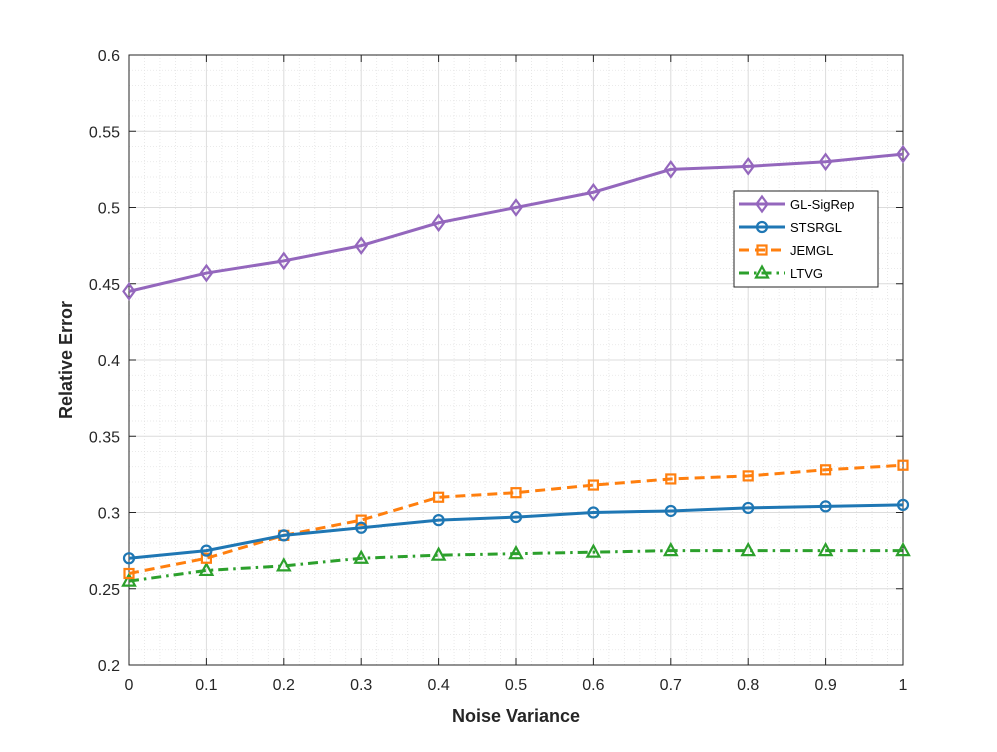 This screenshot has width=997, height=752. Describe the element at coordinates (206, 685) in the screenshot. I see `x-tick-label: 0.1` at that location.